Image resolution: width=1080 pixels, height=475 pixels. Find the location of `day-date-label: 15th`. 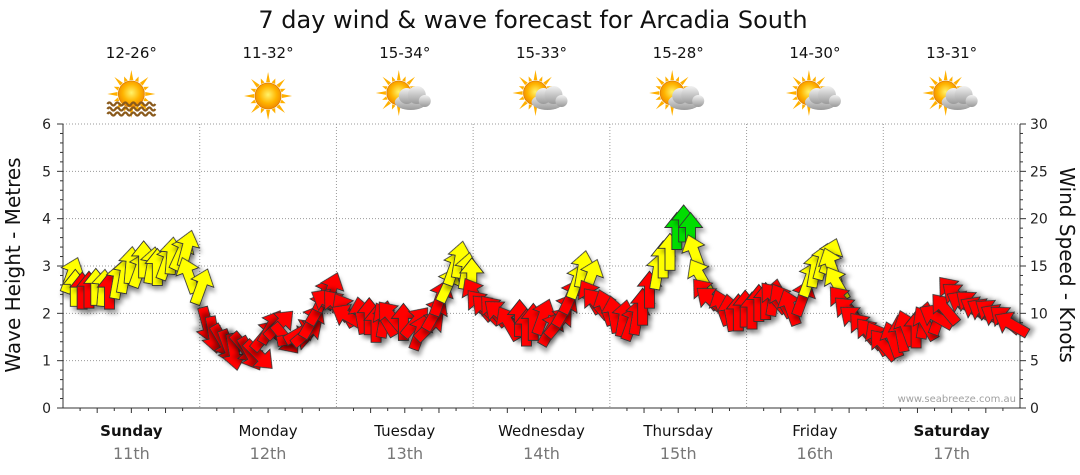

day-date-label: 15th is located at coordinates (678, 453).